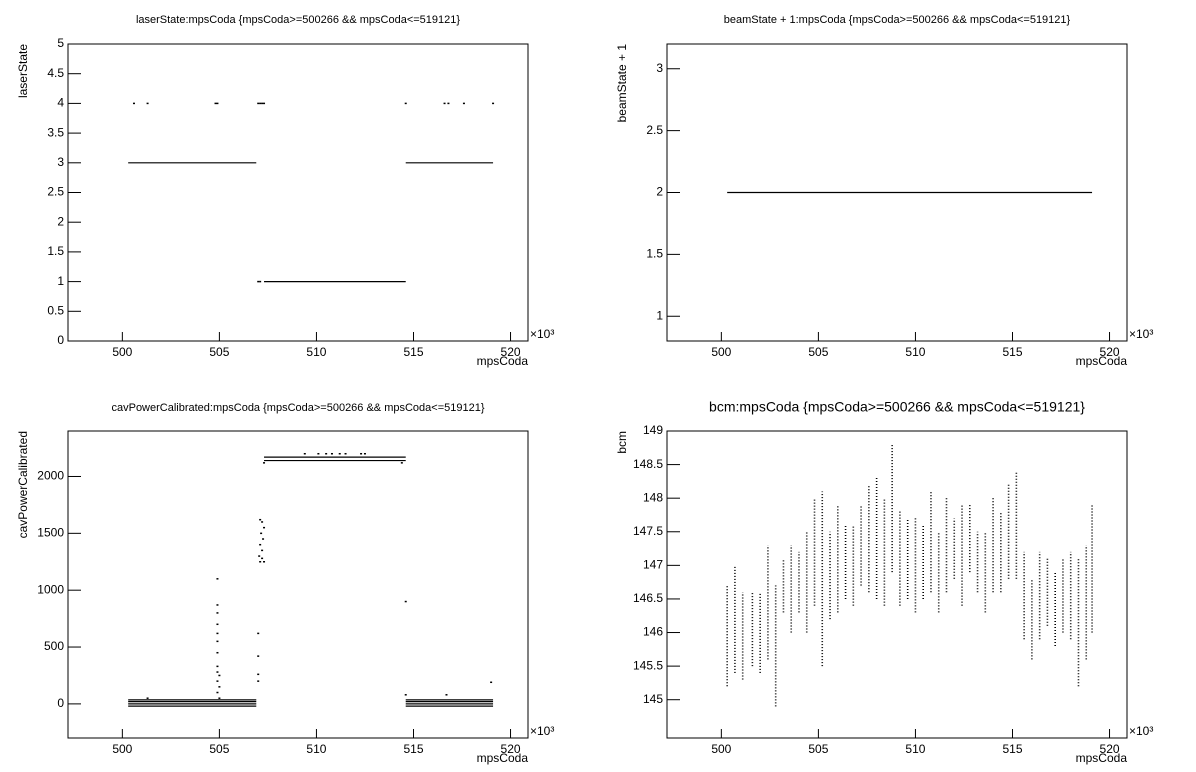 Image resolution: width=1196 pixels, height=772 pixels. What do you see at coordinates (50, 589) in the screenshot?
I see `y-tick-label: 1000` at bounding box center [50, 589].